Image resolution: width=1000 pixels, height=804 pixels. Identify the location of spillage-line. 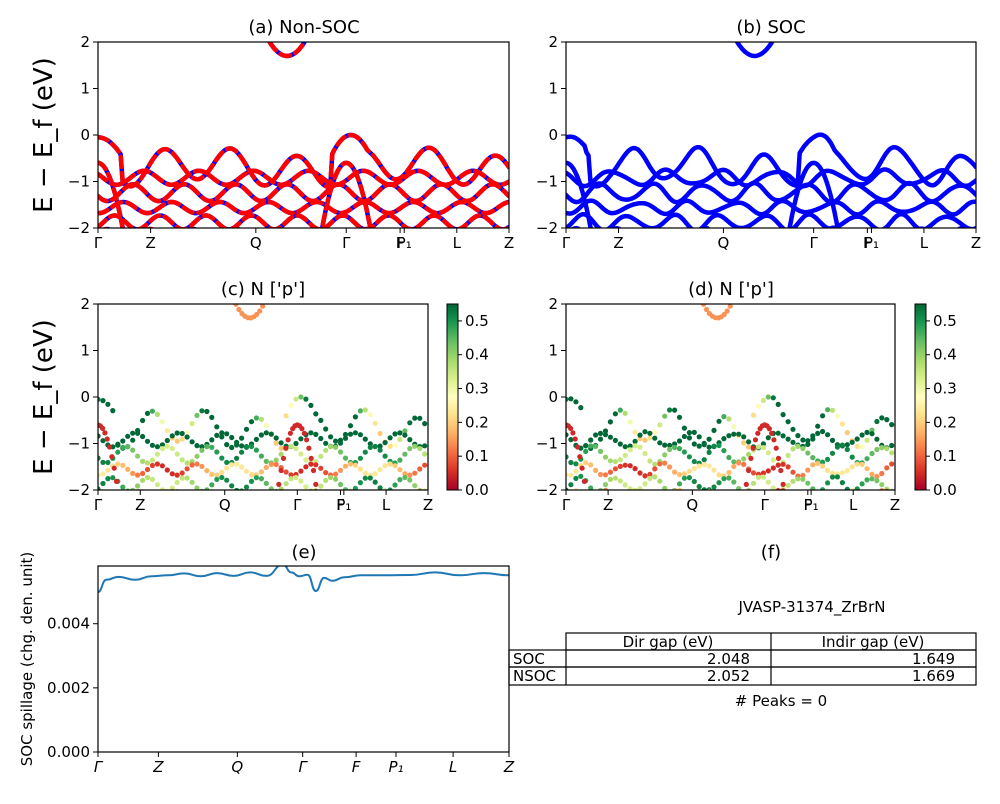
(303, 579).